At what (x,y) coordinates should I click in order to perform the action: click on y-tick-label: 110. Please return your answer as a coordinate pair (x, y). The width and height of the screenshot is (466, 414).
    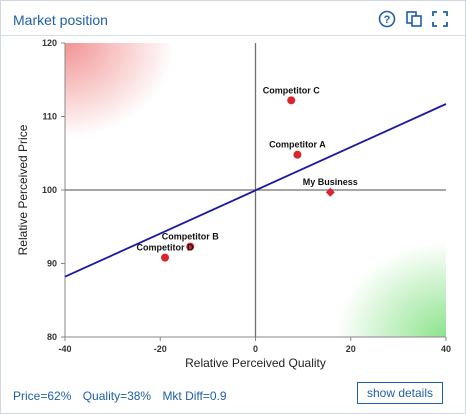
    Looking at the image, I should click on (49, 117).